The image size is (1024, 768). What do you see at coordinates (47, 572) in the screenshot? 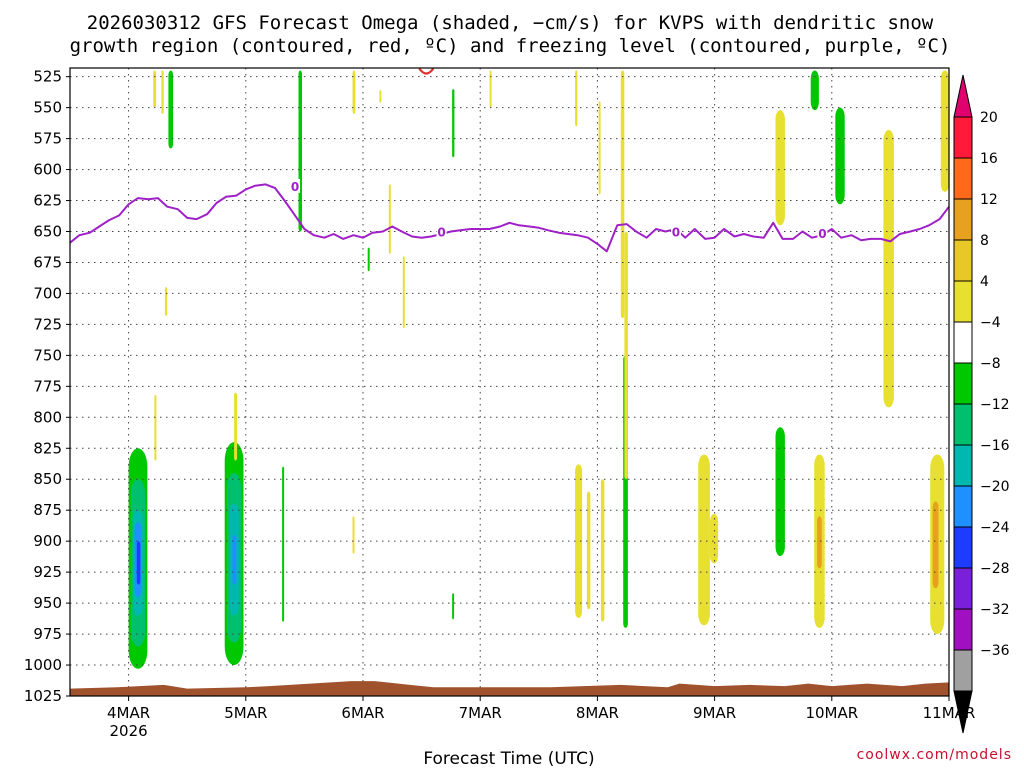
I see `y-tick-label: 925` at bounding box center [47, 572].